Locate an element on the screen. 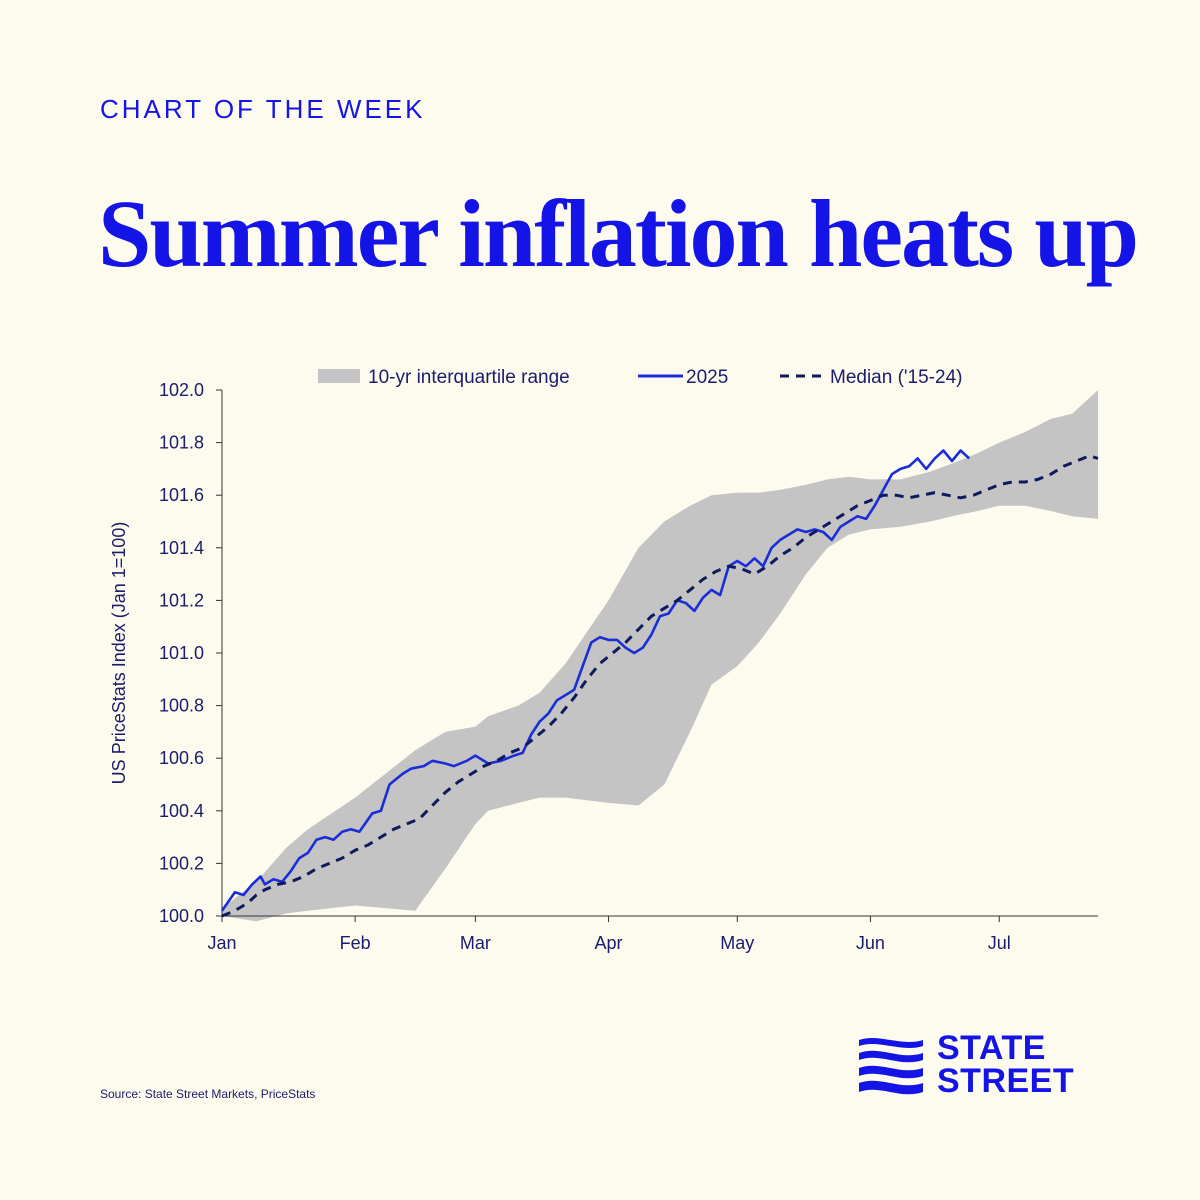 This screenshot has width=1200, height=1200. y-tick-label: 100.2 is located at coordinates (181, 863).